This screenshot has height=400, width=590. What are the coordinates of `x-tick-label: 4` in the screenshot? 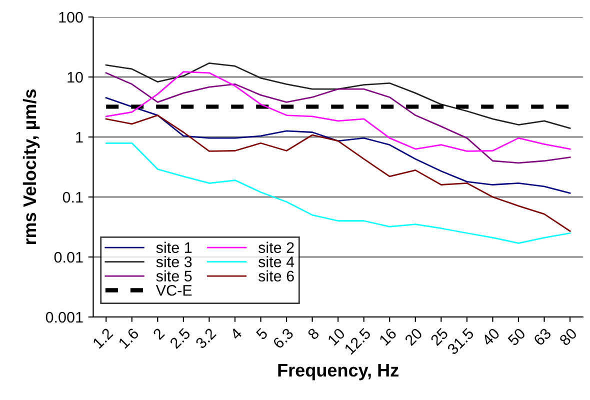 It's located at (236, 333).